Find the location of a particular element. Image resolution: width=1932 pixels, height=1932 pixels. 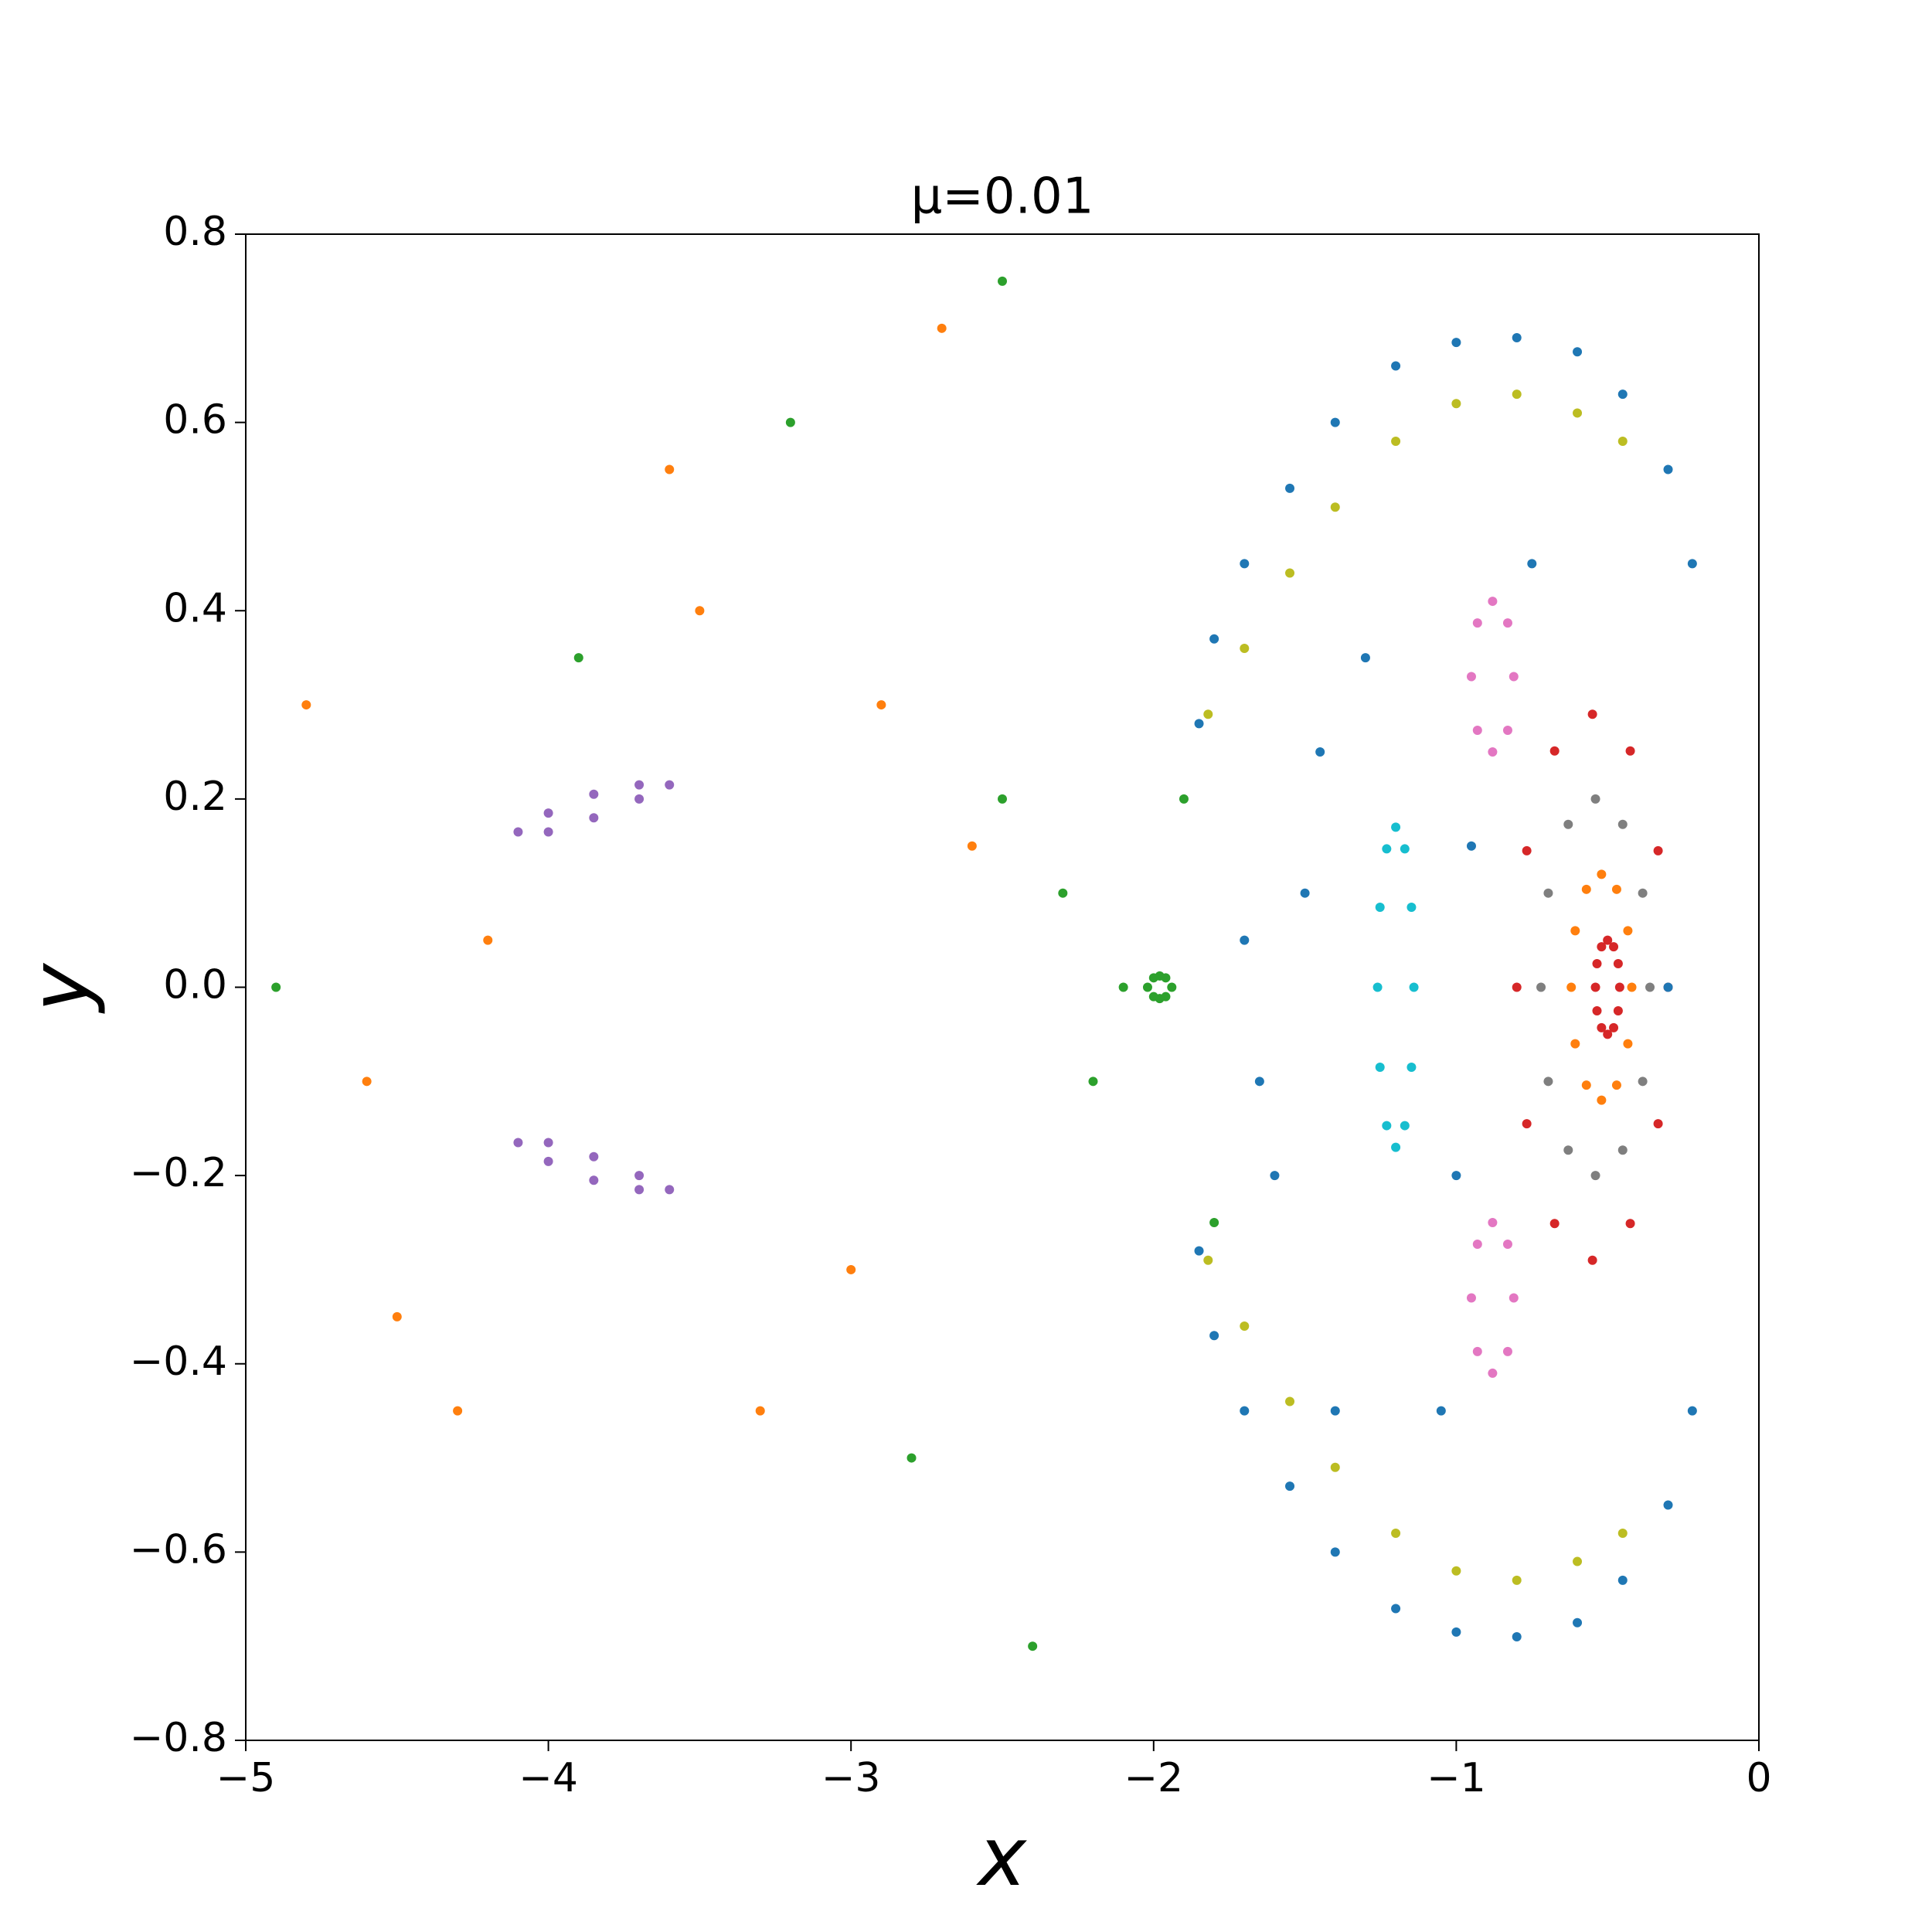

x-axis-label: x is located at coordinates (1002, 1857).